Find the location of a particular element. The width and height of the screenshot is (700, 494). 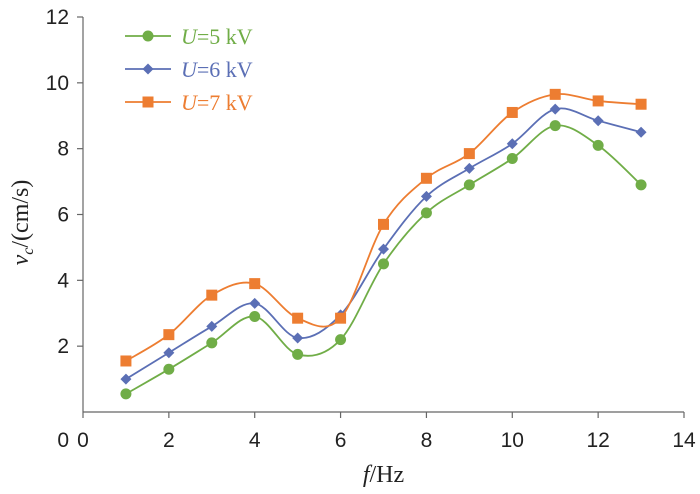

x-axis-label: f/Hz is located at coordinates (383, 475).